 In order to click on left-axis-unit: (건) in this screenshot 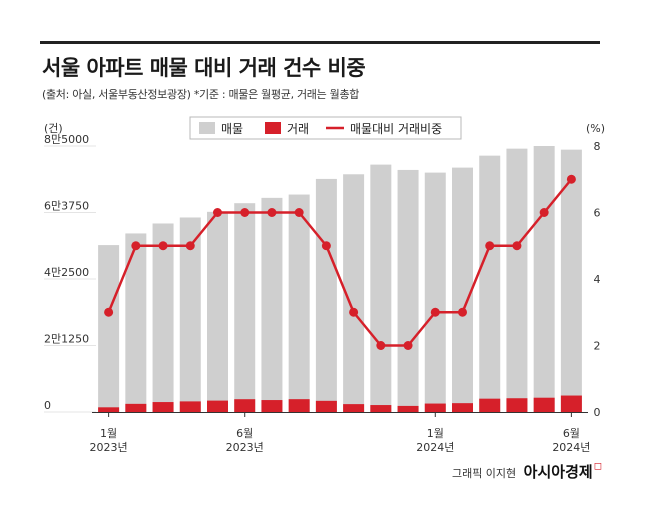, I will do `click(53, 128)`.